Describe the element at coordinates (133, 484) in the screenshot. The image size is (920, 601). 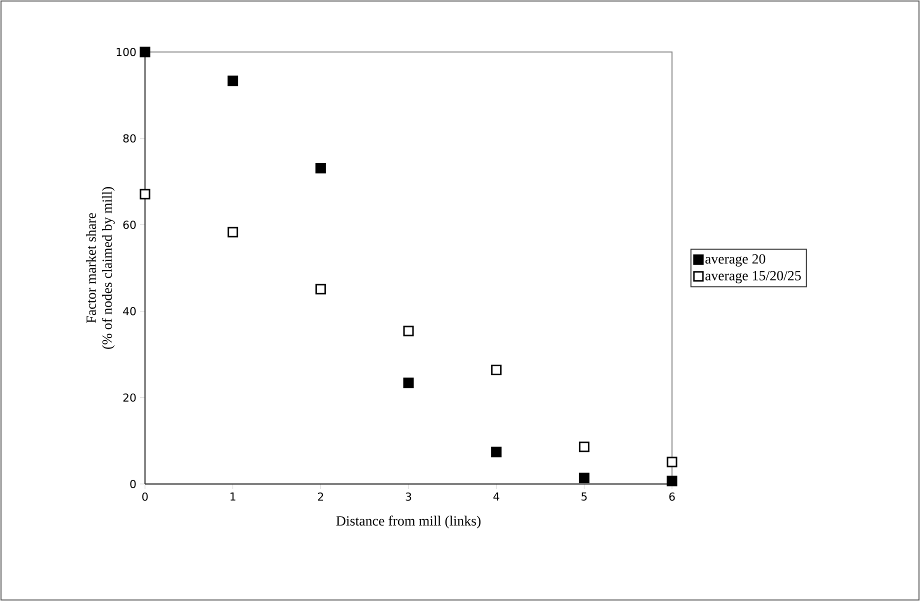
I see `y-tick-label: 0` at that location.